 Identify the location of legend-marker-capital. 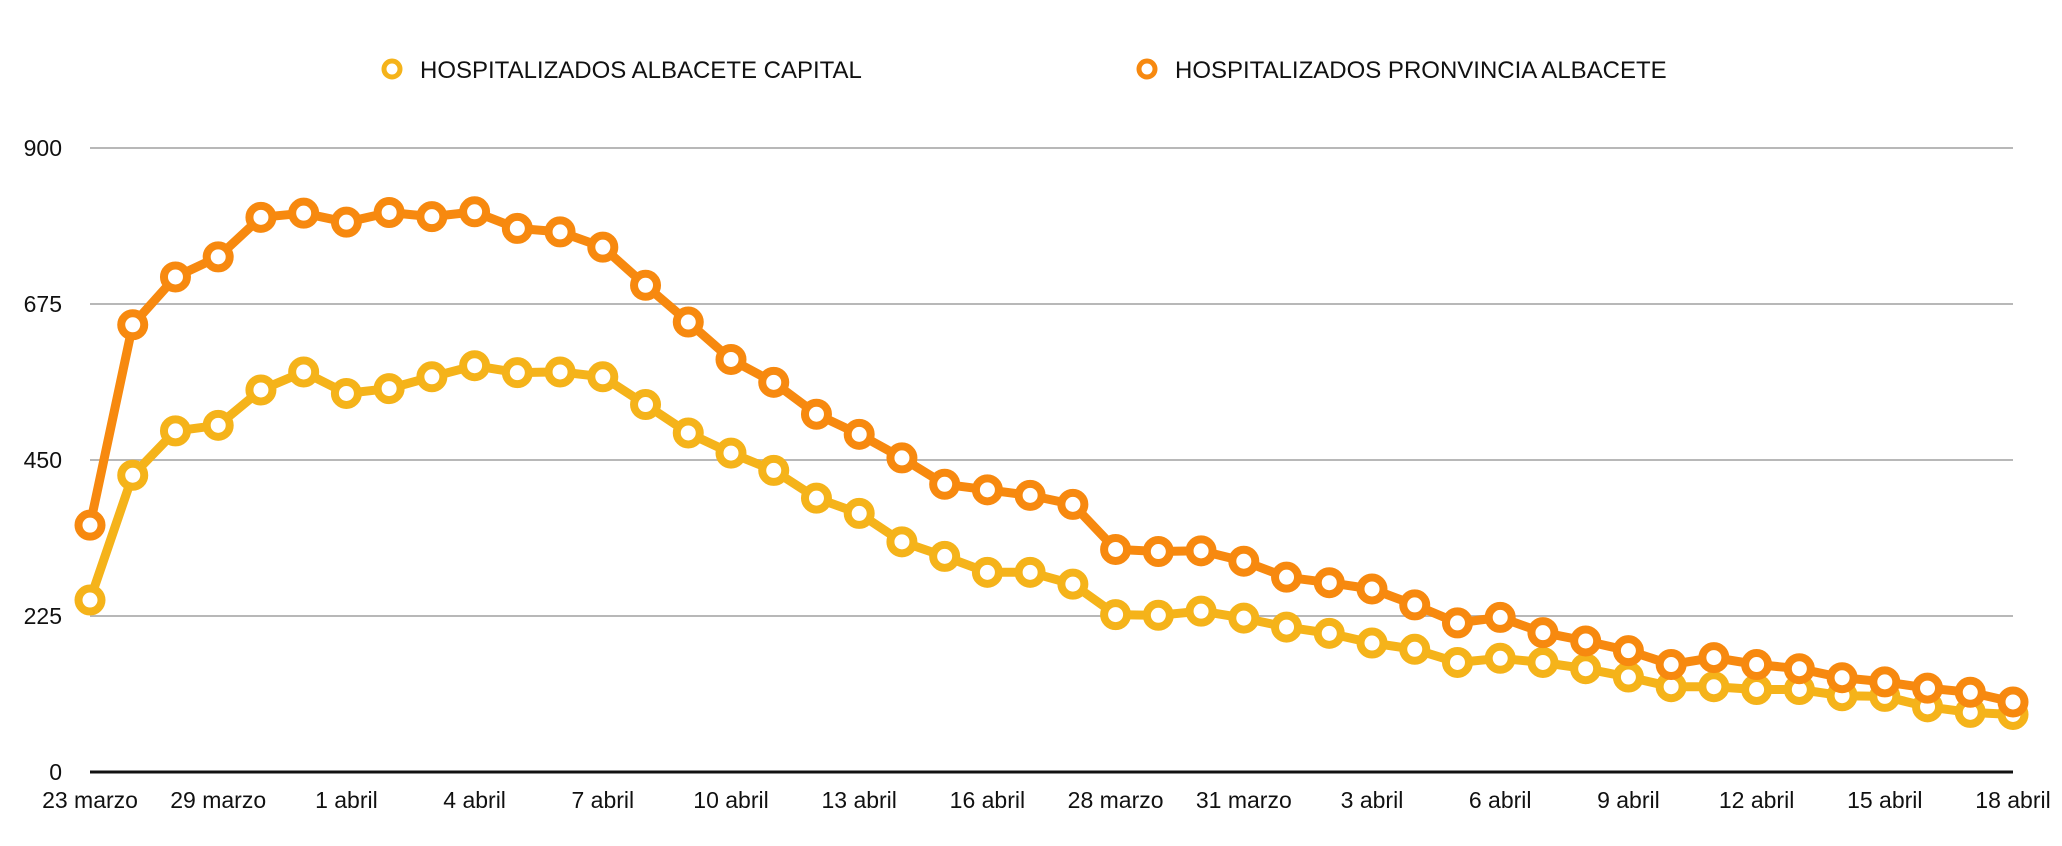
(392, 69).